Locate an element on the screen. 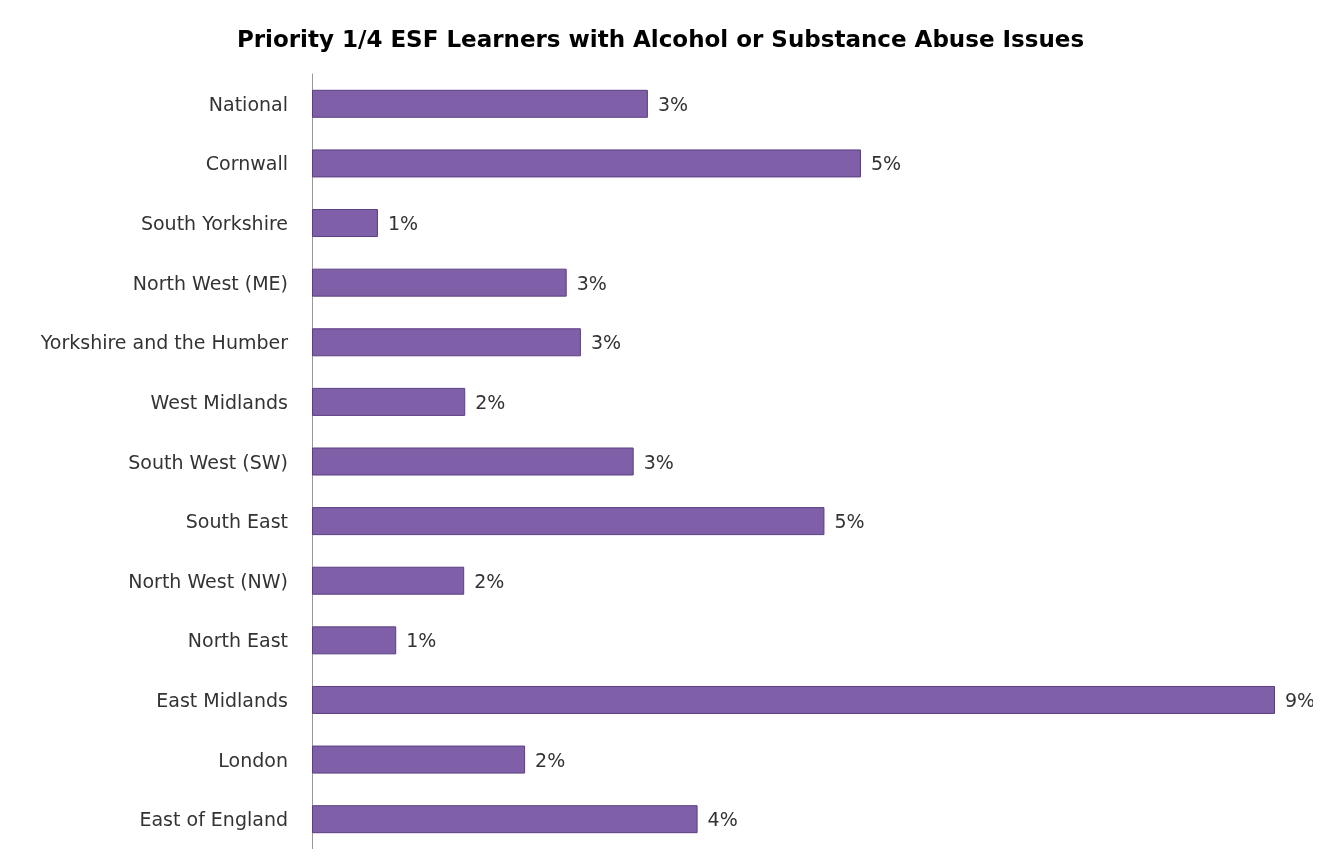 Image resolution: width=1321 pixels, height=857 pixels. chart-title: Priority 1/4 ESF Learners with Alcohol or Substance Abuse Issues is located at coordinates (660, 38).